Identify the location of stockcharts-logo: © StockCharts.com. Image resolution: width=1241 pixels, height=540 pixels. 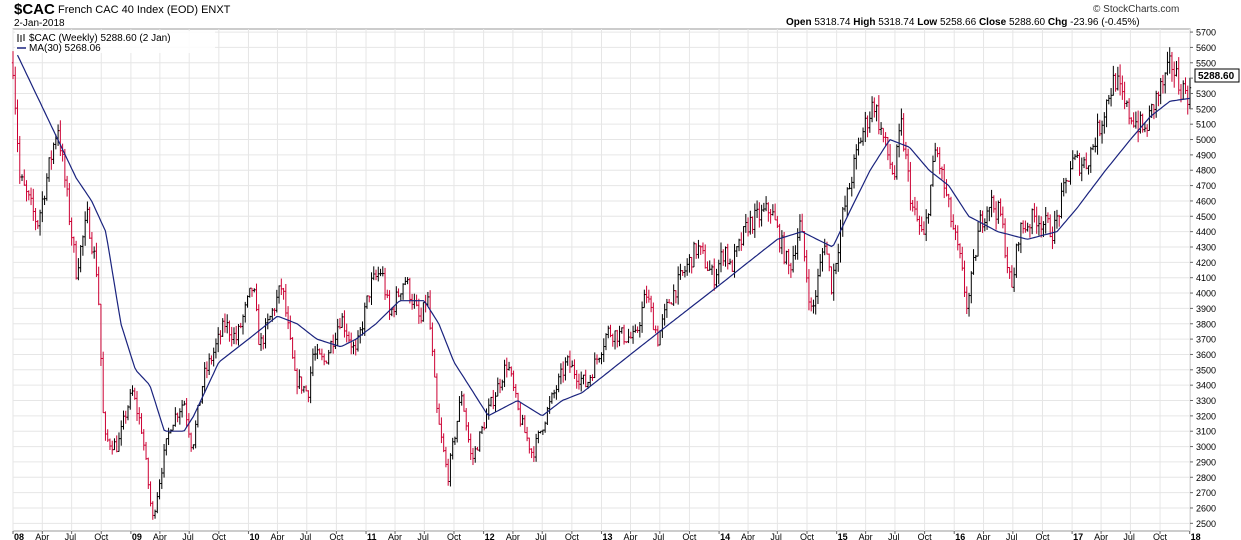
(1136, 9).